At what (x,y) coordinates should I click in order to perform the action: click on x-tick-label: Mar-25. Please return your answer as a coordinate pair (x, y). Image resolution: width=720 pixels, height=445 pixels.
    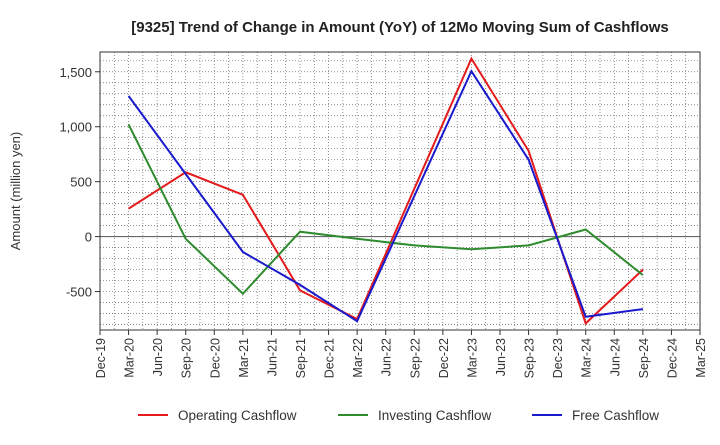
    Looking at the image, I should click on (701, 358).